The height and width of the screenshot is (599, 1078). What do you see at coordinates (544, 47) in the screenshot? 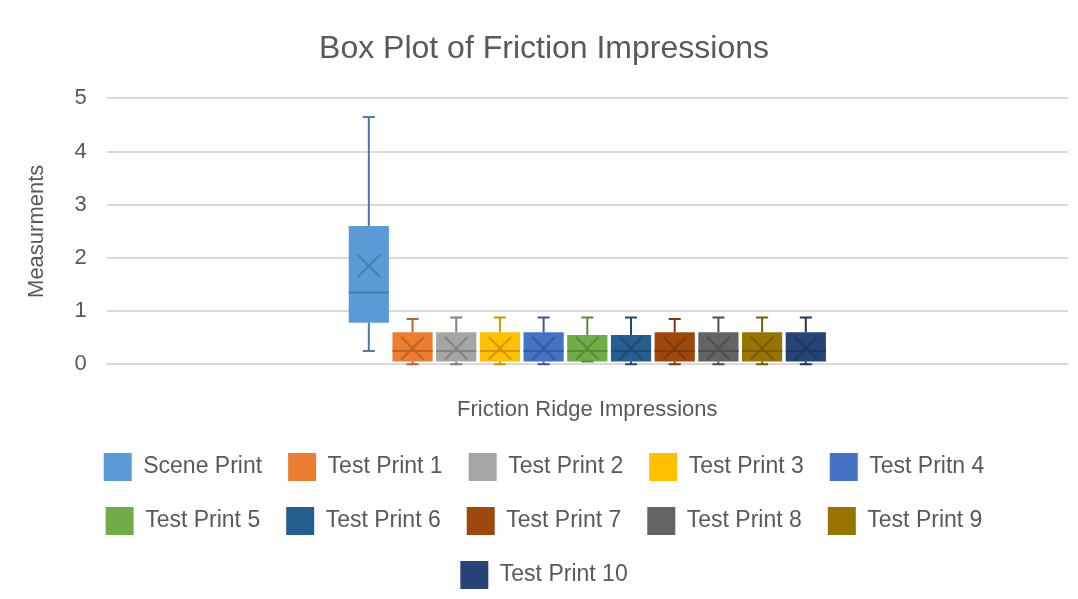
I see `chart-title: Box Plot of Friction Impressions` at bounding box center [544, 47].